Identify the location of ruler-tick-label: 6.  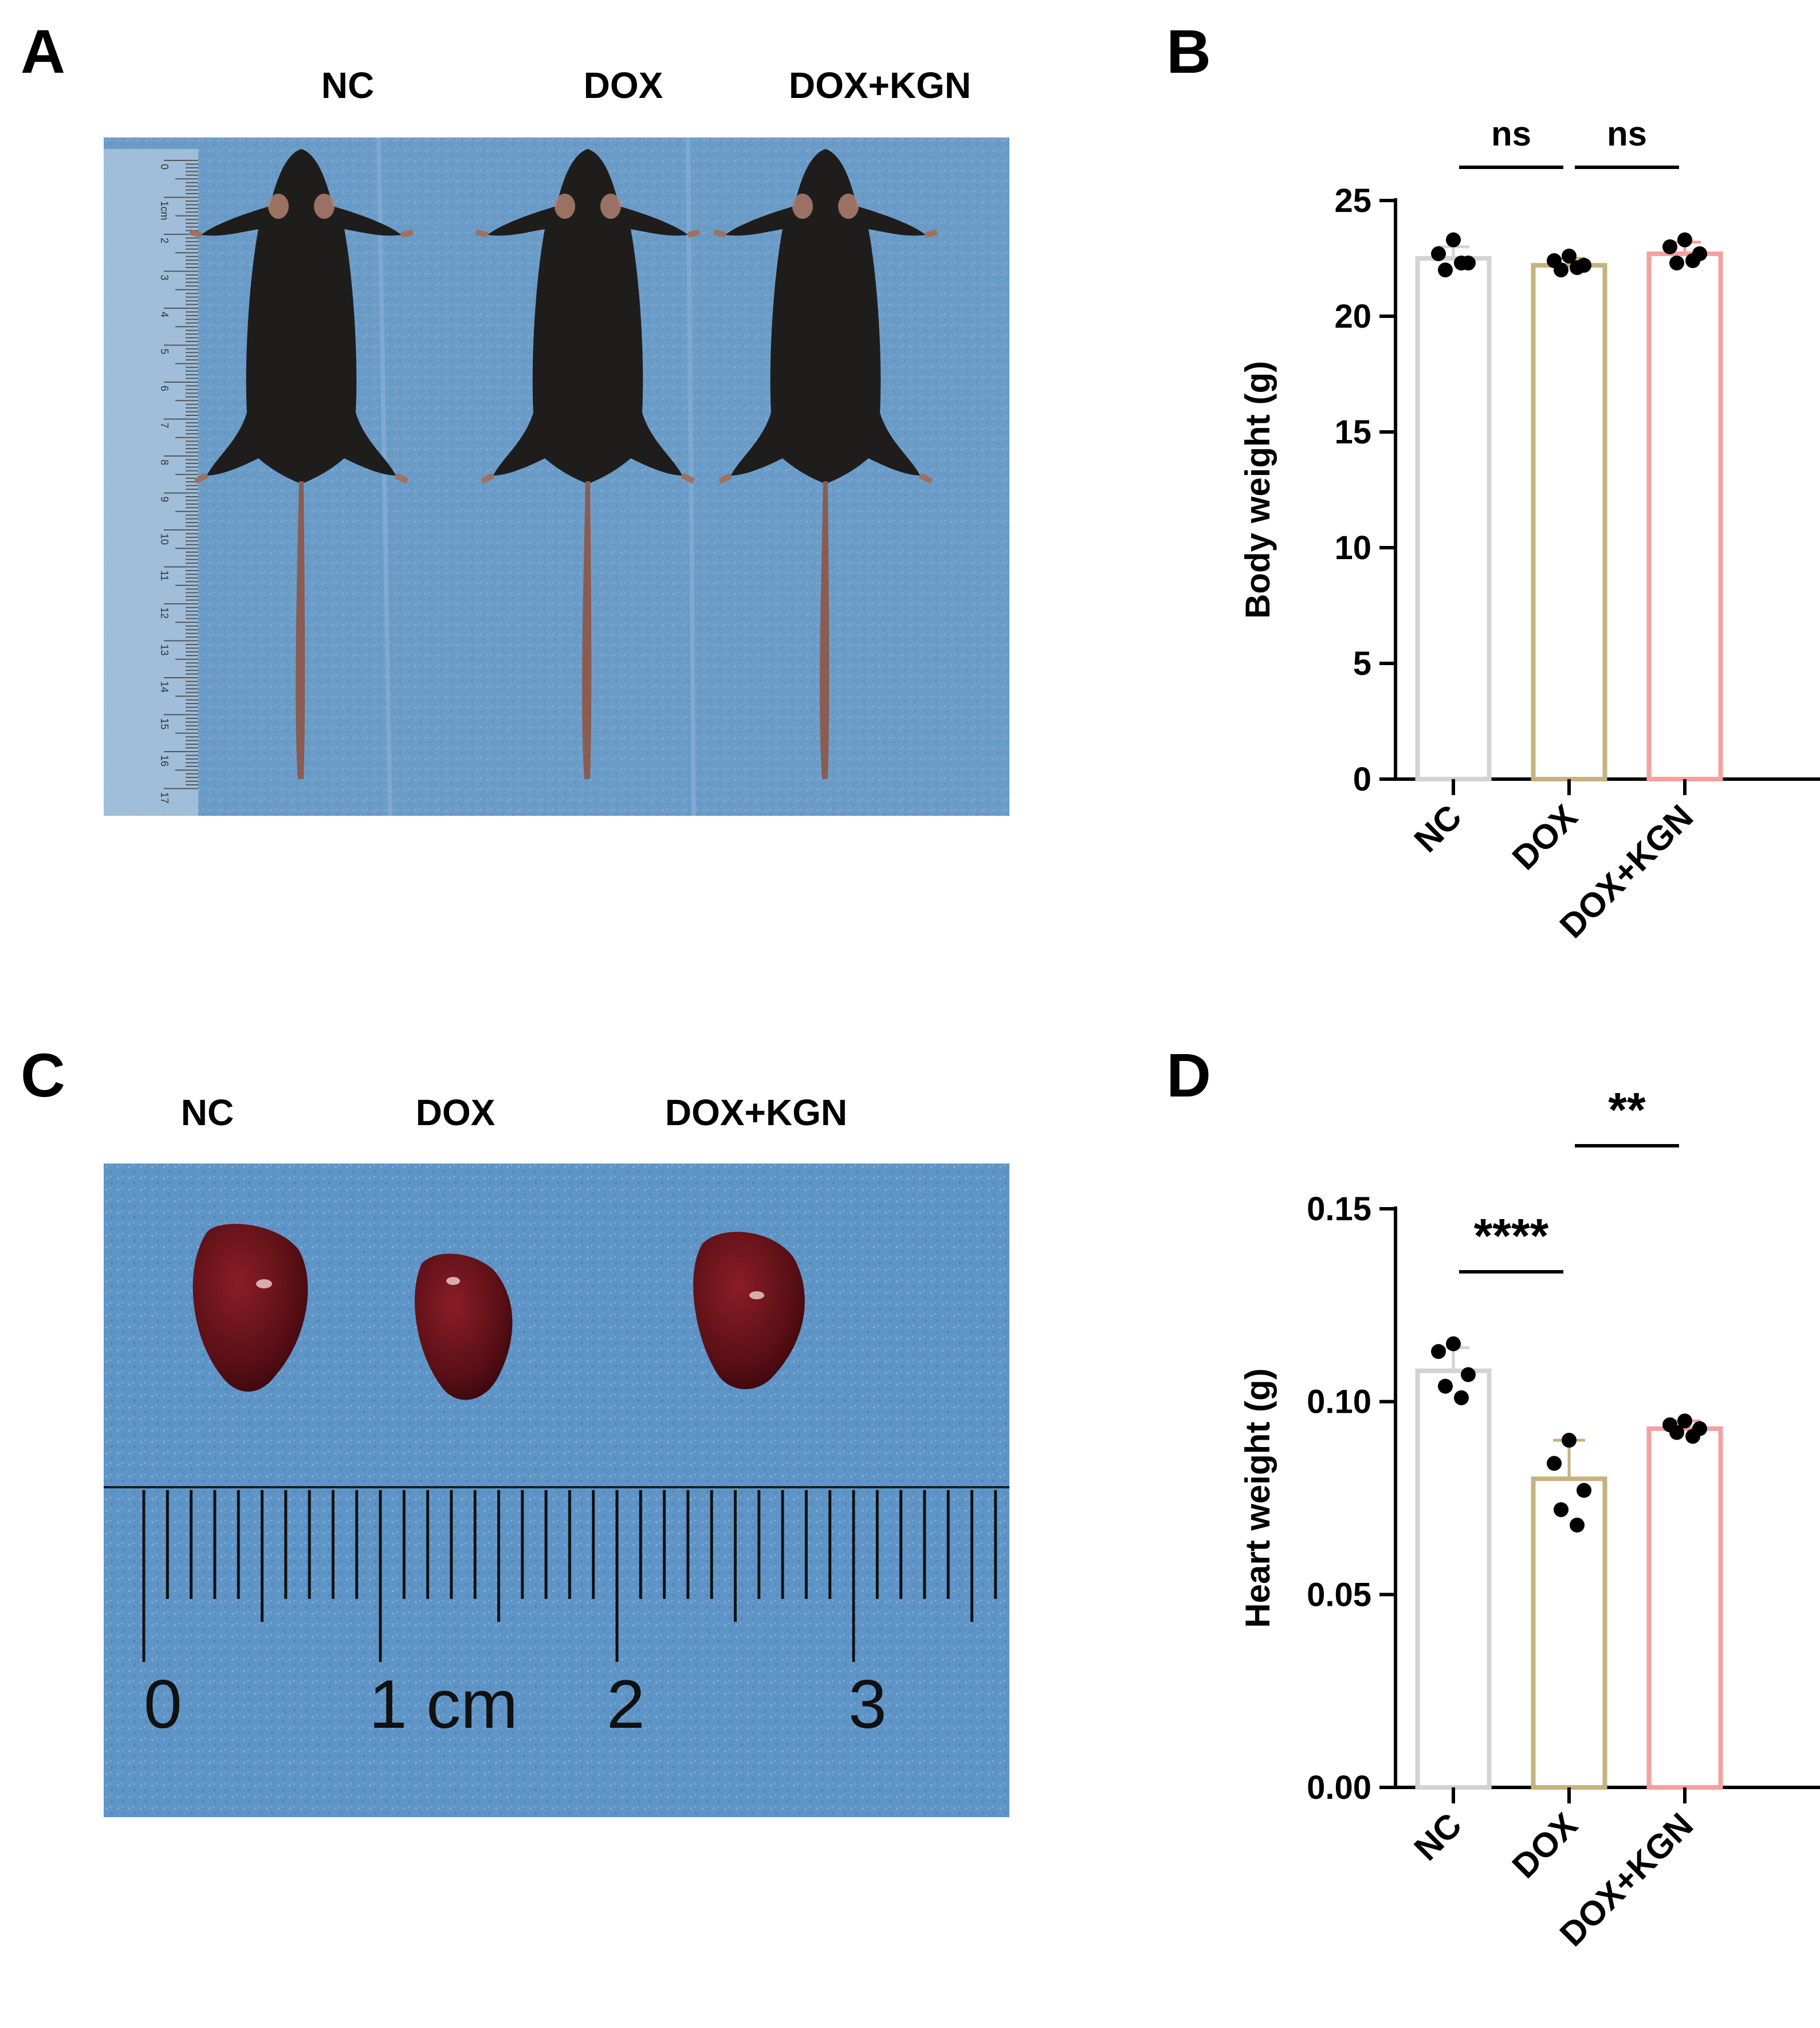
(164, 388).